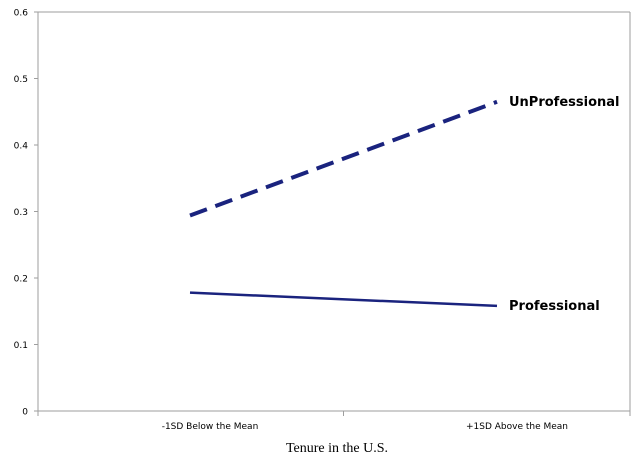  I want to click on y-tick-label: 0.3, so click(21, 213).